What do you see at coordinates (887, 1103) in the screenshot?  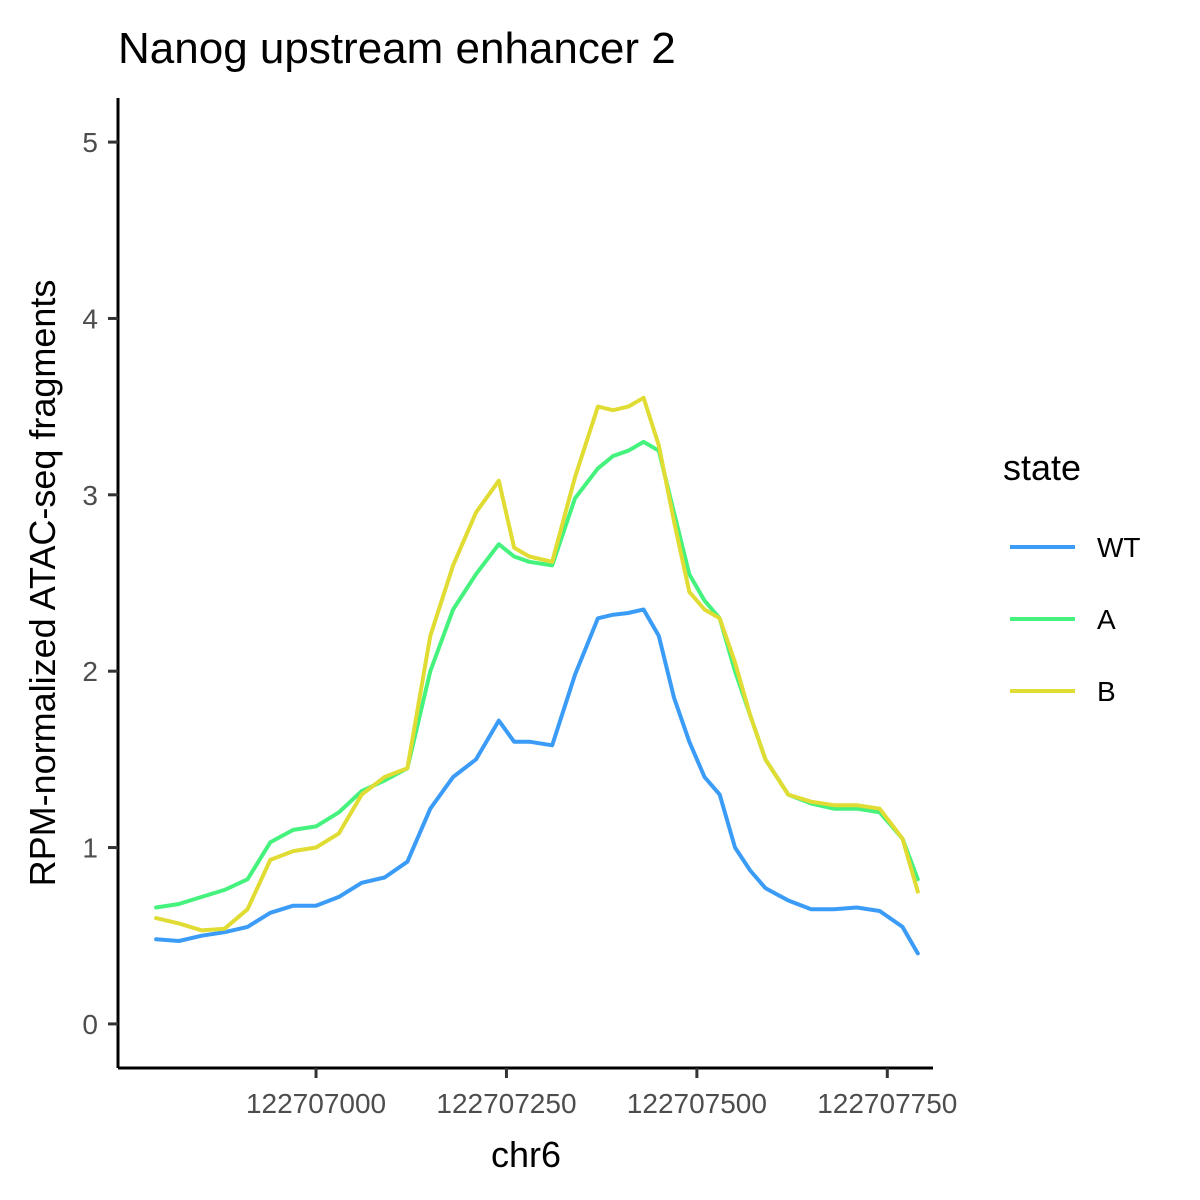 I see `x-tick-label: 122707750` at bounding box center [887, 1103].